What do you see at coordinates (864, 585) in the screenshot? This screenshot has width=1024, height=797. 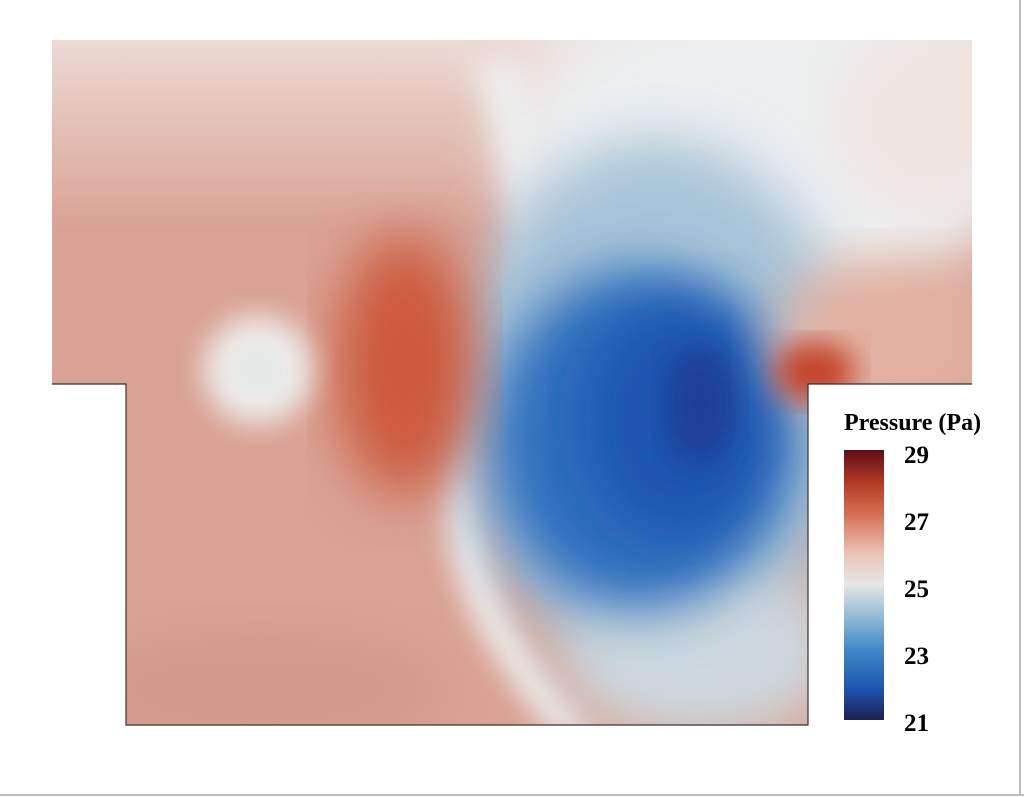 I see `colorbar-gradient` at bounding box center [864, 585].